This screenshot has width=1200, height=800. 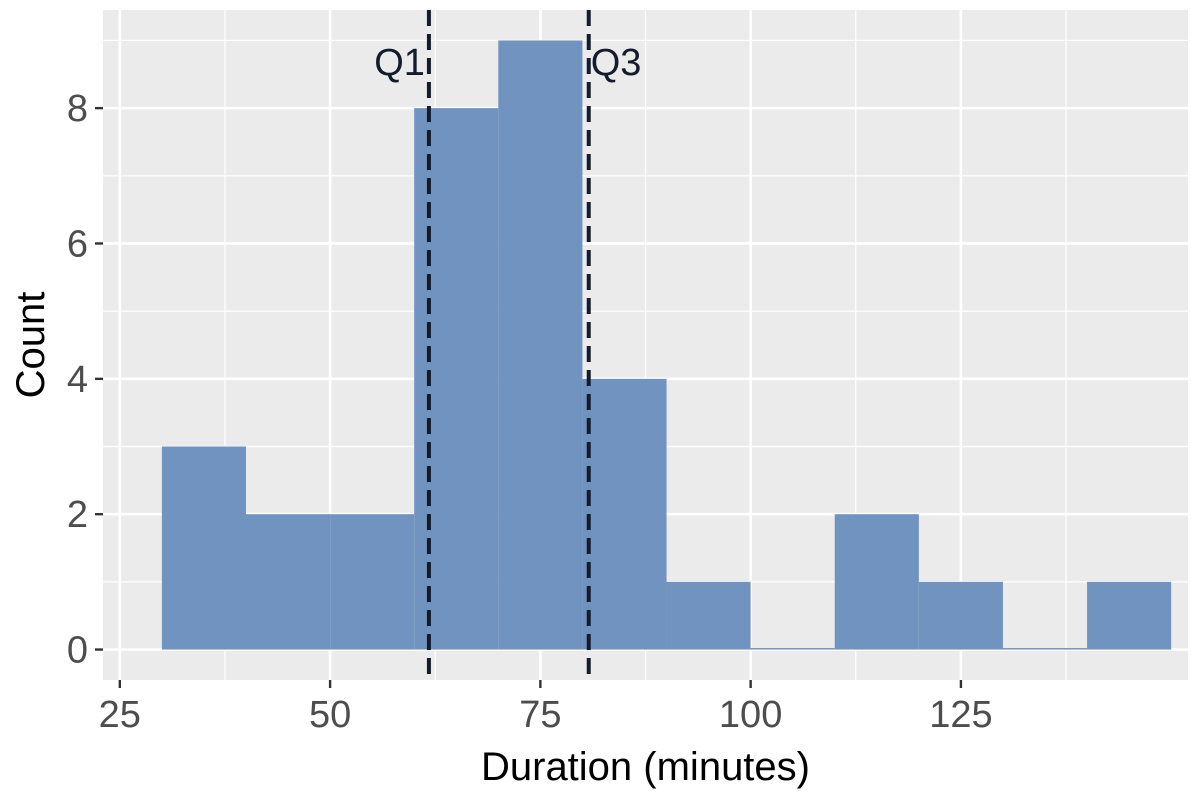 I want to click on y-tick-label: 0, so click(x=77, y=651).